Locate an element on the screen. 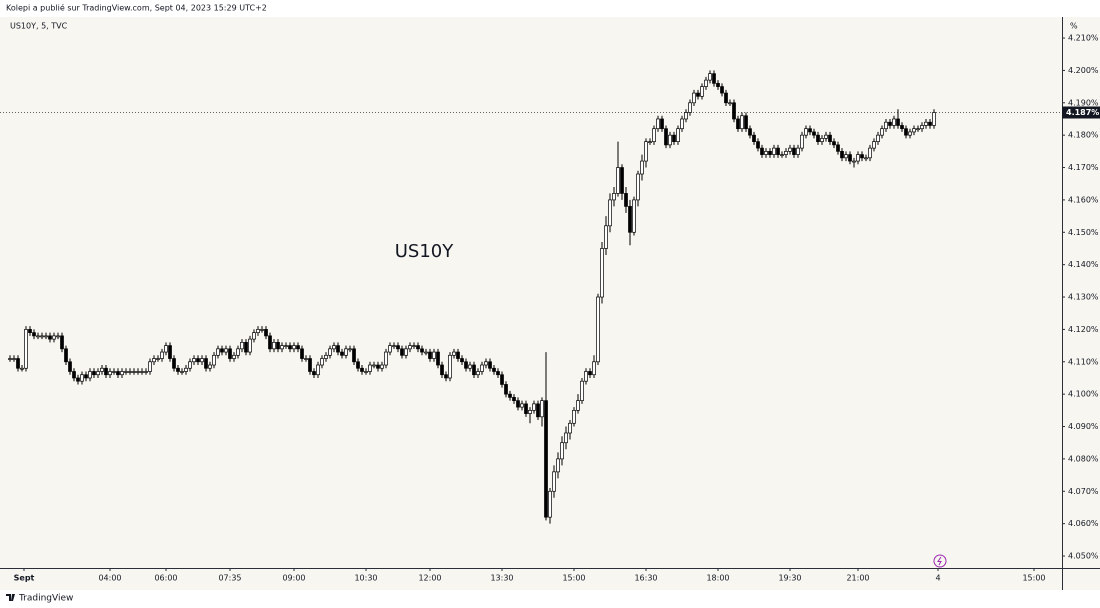 The image size is (1100, 608). price-label: 4.187% is located at coordinates (1082, 112).